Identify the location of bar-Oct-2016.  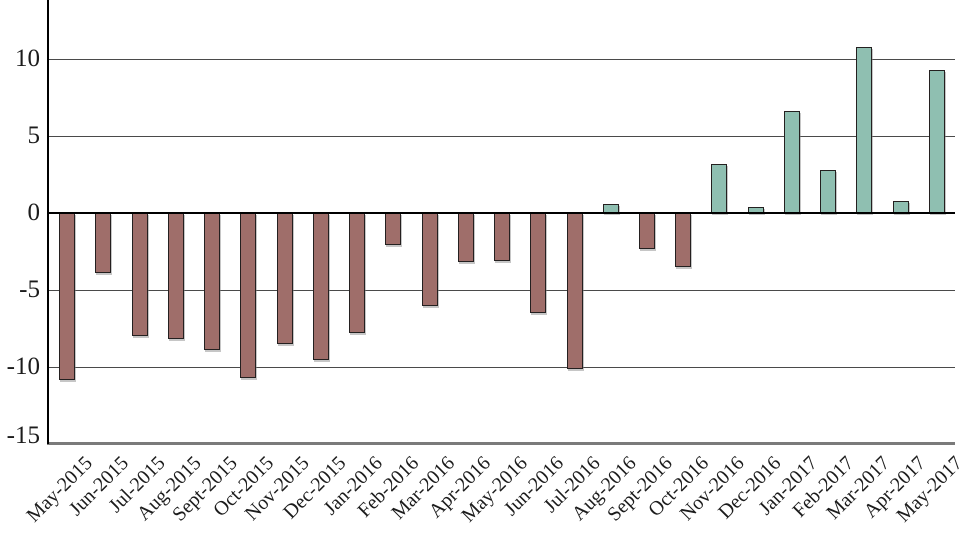
(683, 240).